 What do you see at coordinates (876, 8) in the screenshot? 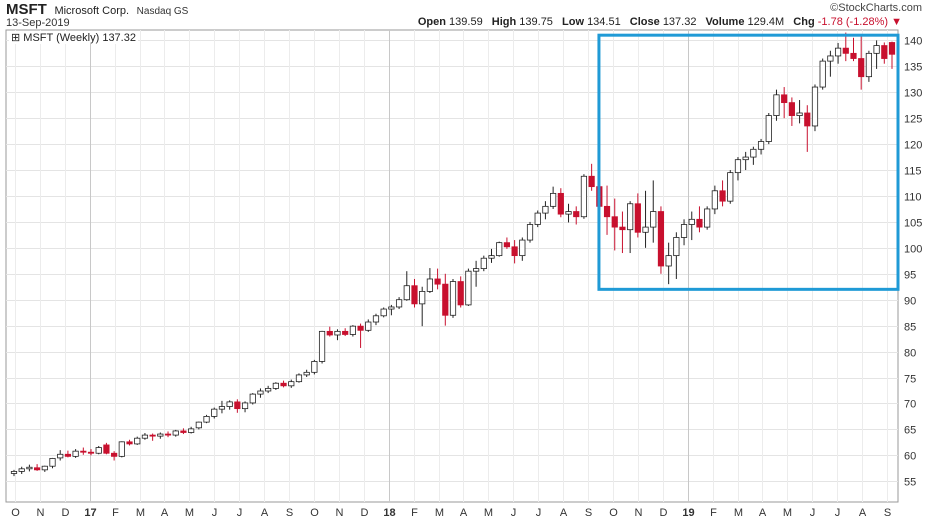
I see `stockcharts-brand: ©StockCharts.com` at bounding box center [876, 8].